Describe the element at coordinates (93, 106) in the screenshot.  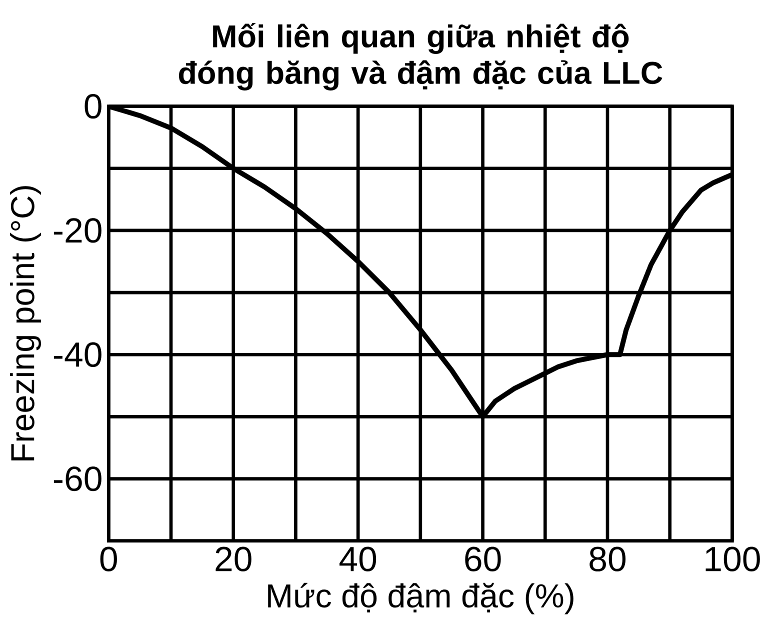
I see `y-tick-label: 0` at that location.